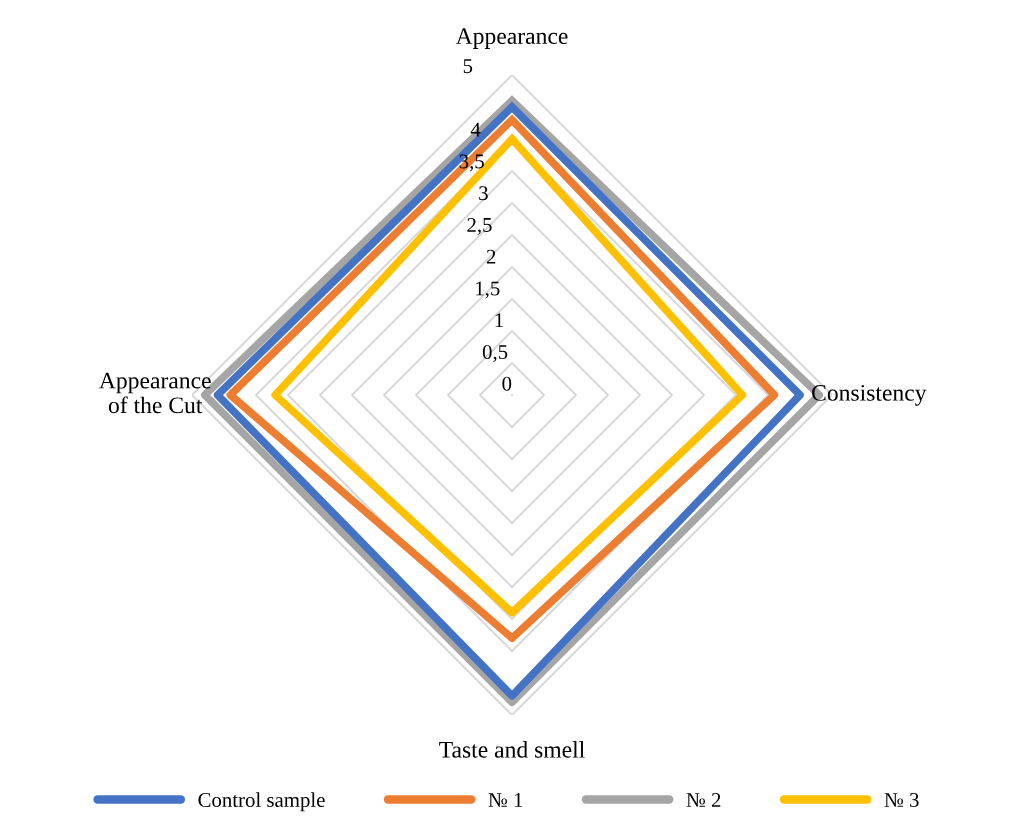  Describe the element at coordinates (499, 320) in the screenshot. I see `y-tick-label: 1` at that location.